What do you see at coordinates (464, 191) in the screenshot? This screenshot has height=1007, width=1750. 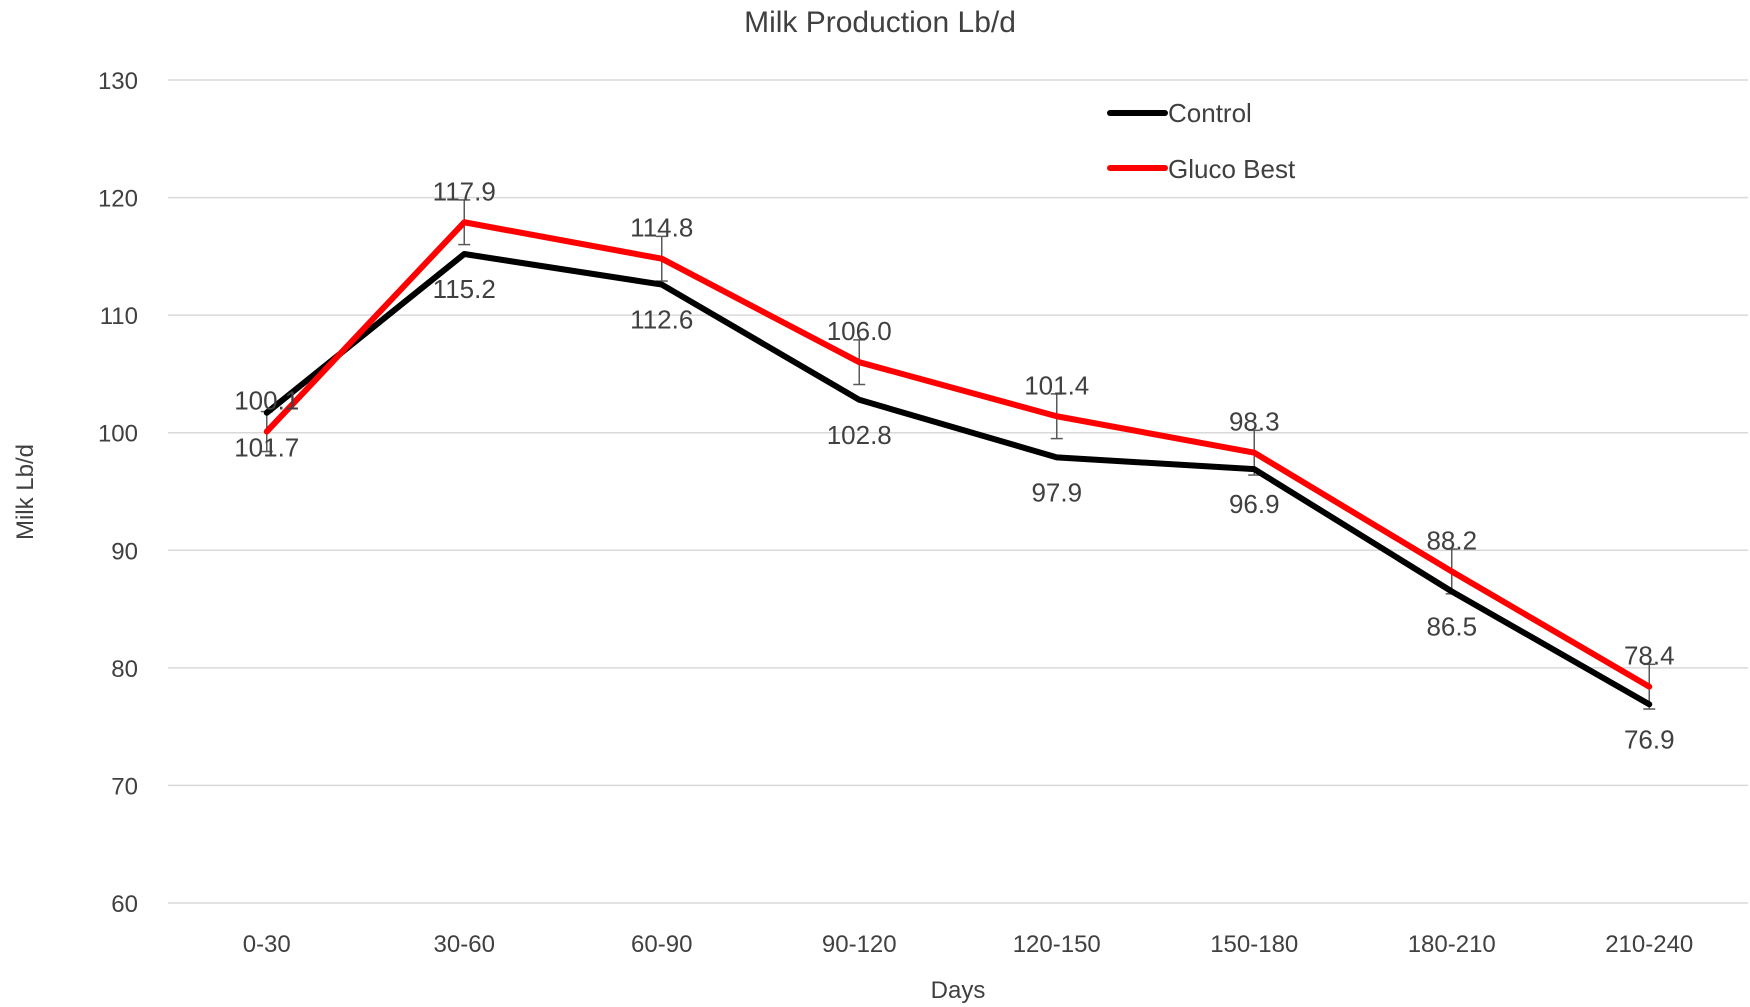 I see `data-label: 117.9` at bounding box center [464, 191].